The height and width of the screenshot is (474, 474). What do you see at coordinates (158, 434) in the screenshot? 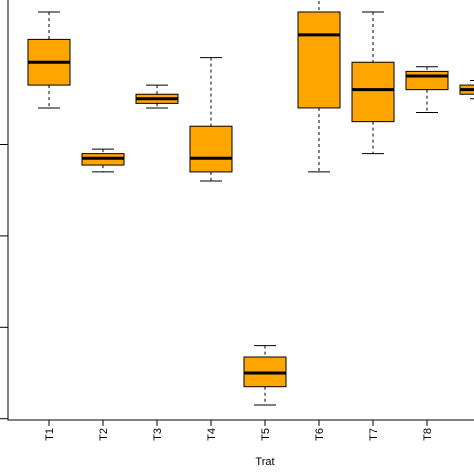
I see `x-tick-label-t3: T3` at bounding box center [158, 434].